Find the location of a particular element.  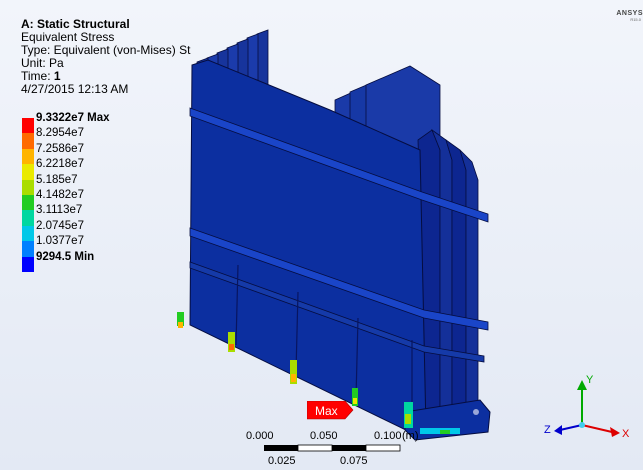

legend-label: 9294.5 Min is located at coordinates (65, 256).